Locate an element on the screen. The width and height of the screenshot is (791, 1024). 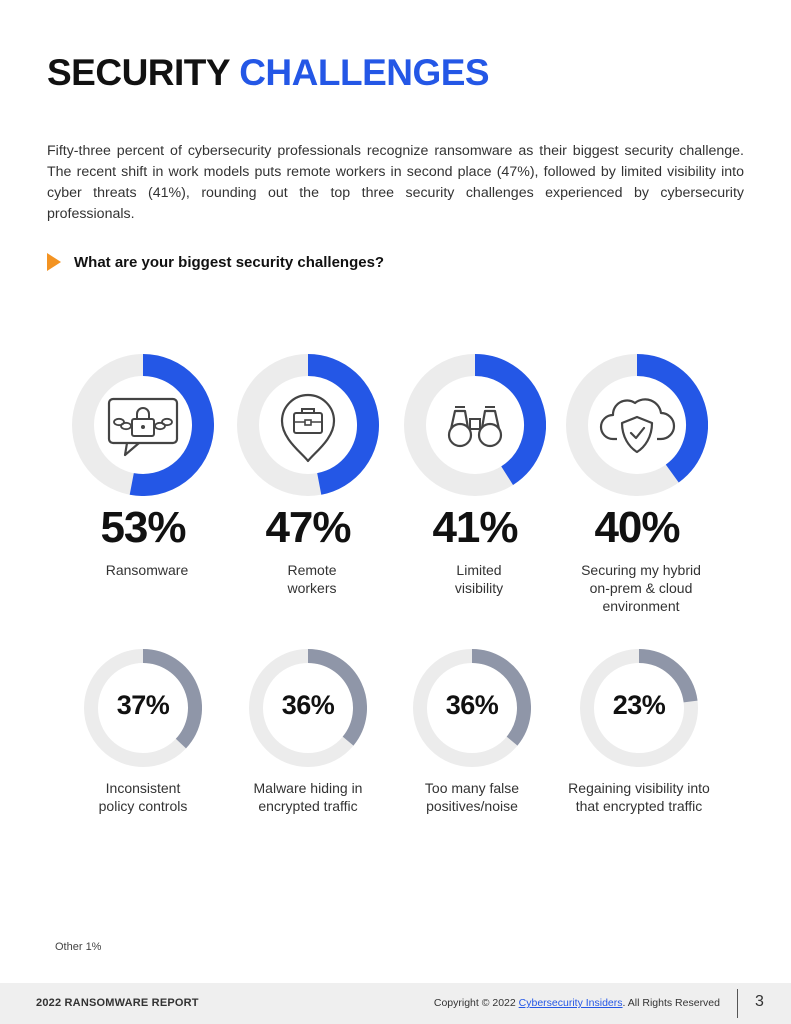
top-2-label: Remote workers is located at coordinates (312, 579).